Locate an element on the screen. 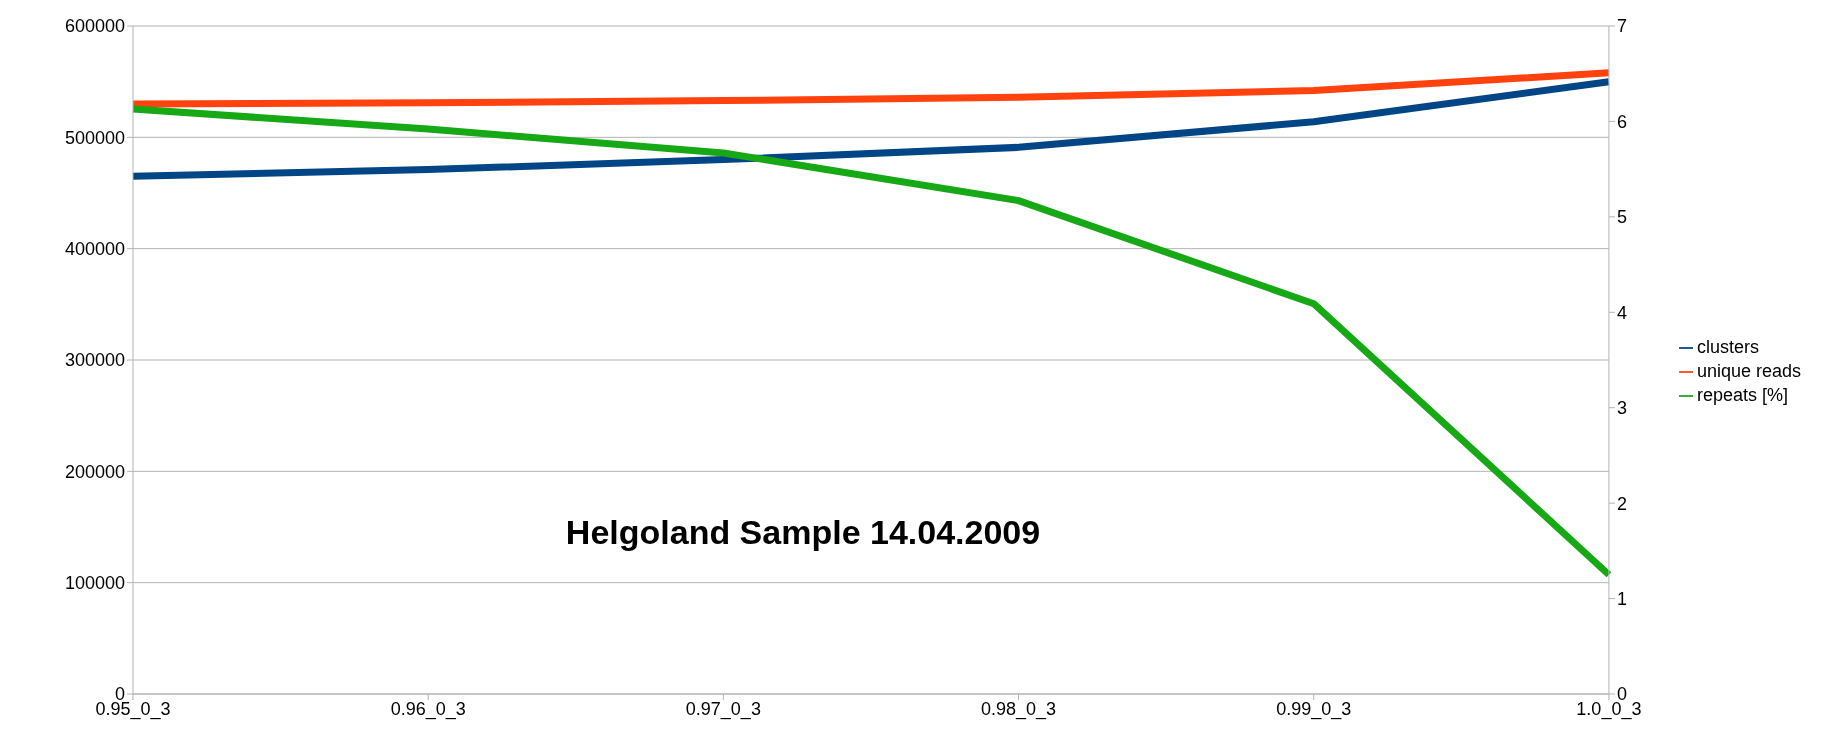  y-tick-label: 300000 is located at coordinates (94, 360).